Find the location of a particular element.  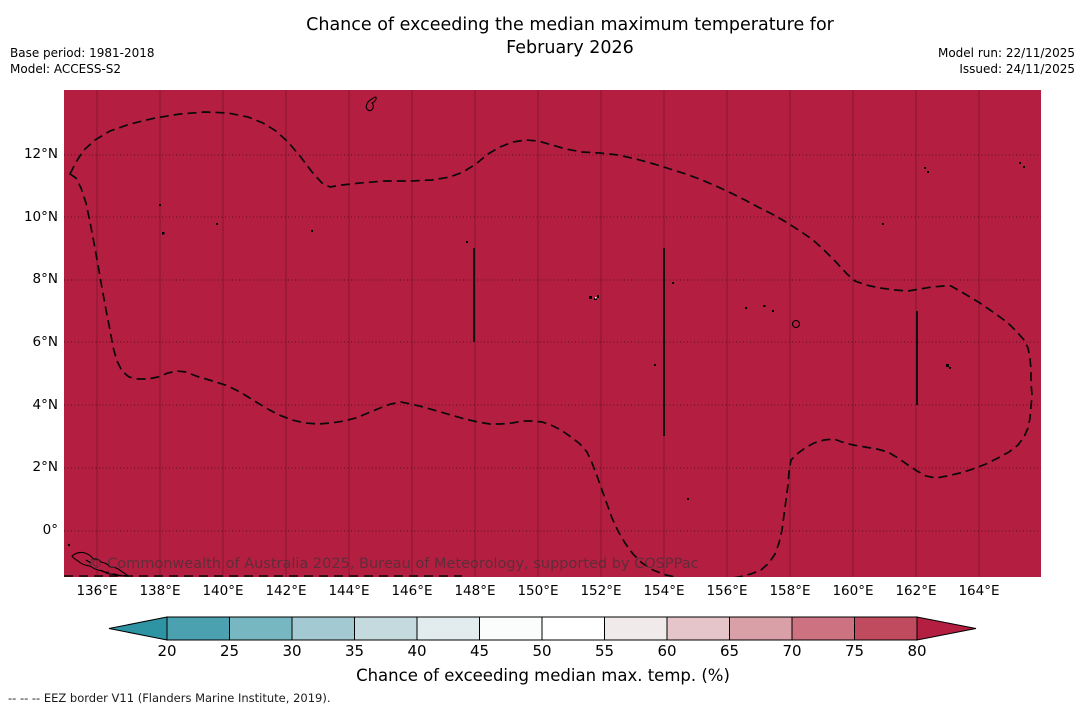

x-tick-label: 150°E is located at coordinates (538, 591).